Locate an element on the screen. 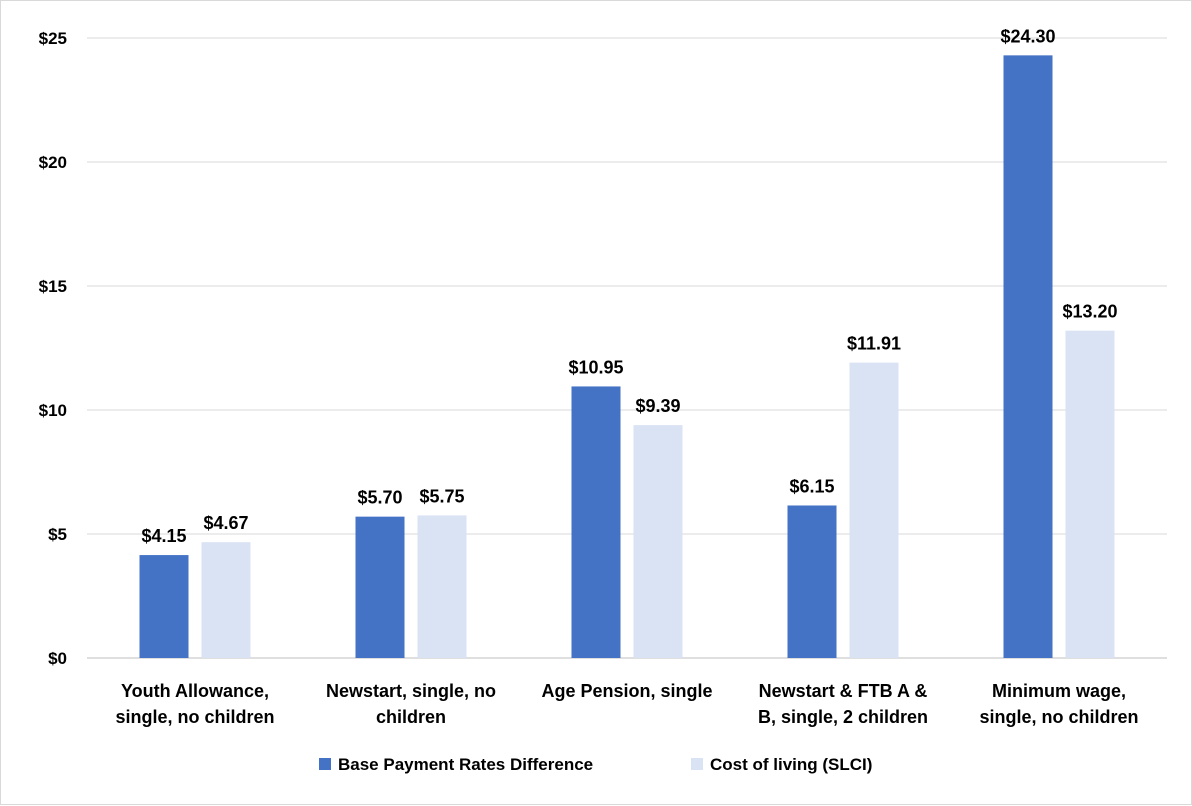 The width and height of the screenshot is (1192, 806). x-tick-label: Youth Allowance, single, no children is located at coordinates (194, 704).